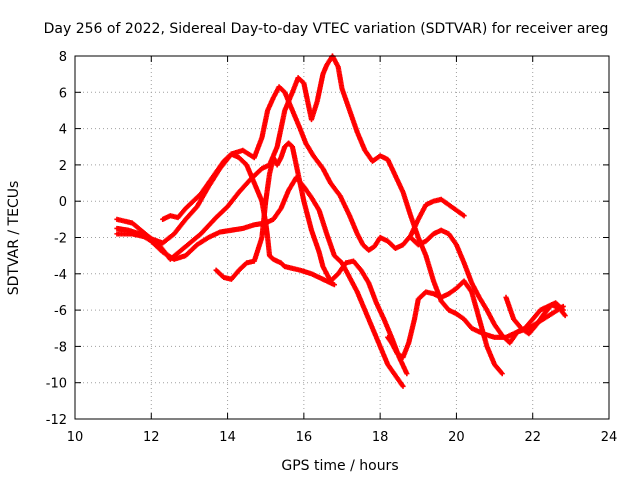 This screenshot has height=480, width=640. Describe the element at coordinates (63, 130) in the screenshot. I see `y-tick-label: 4` at that location.